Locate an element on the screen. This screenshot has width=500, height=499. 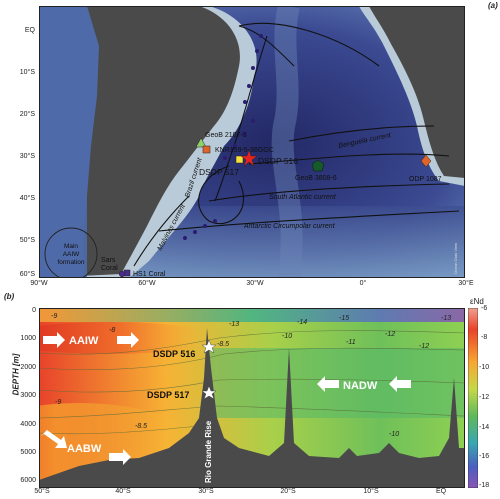
section-lat-eq: EQ is located at coordinates (441, 491).